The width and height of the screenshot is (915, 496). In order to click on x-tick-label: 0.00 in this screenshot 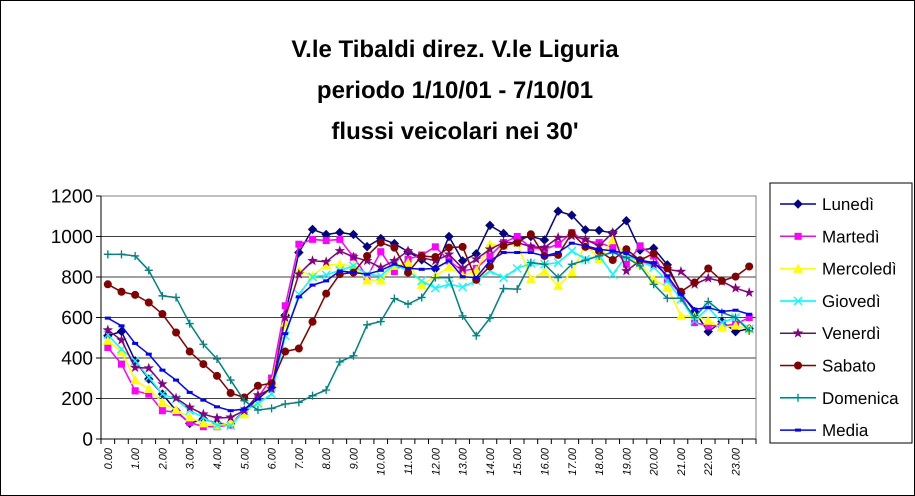, I will do `click(108, 458)`.